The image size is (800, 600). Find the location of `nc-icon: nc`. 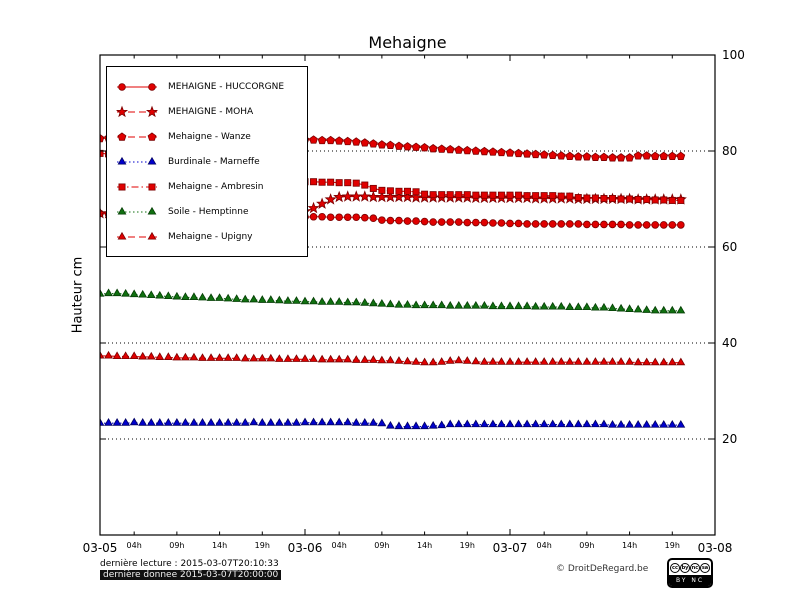

nc-icon: nc is located at coordinates (695, 567).